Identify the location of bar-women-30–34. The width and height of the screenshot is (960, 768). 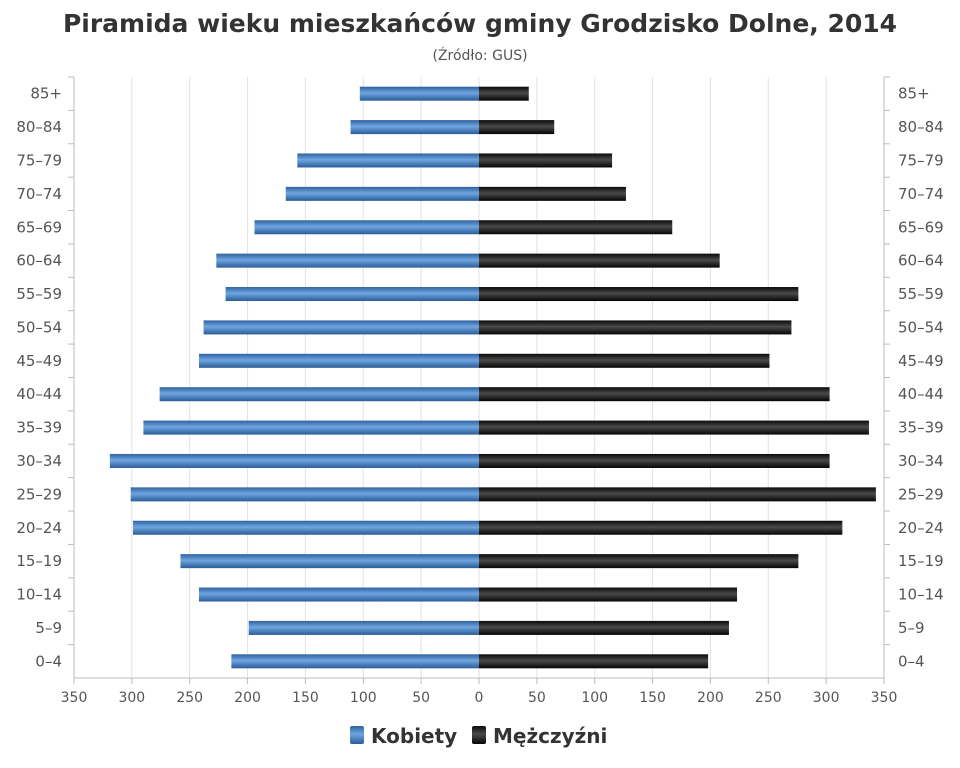
(294, 460).